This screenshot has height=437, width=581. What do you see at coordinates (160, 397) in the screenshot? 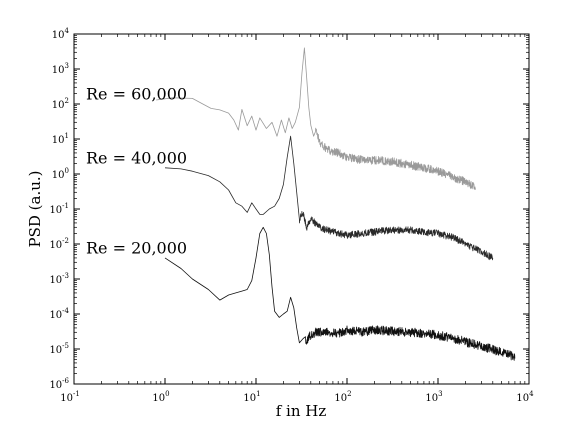
I see `x-tick-label: 10⁰` at bounding box center [160, 397].